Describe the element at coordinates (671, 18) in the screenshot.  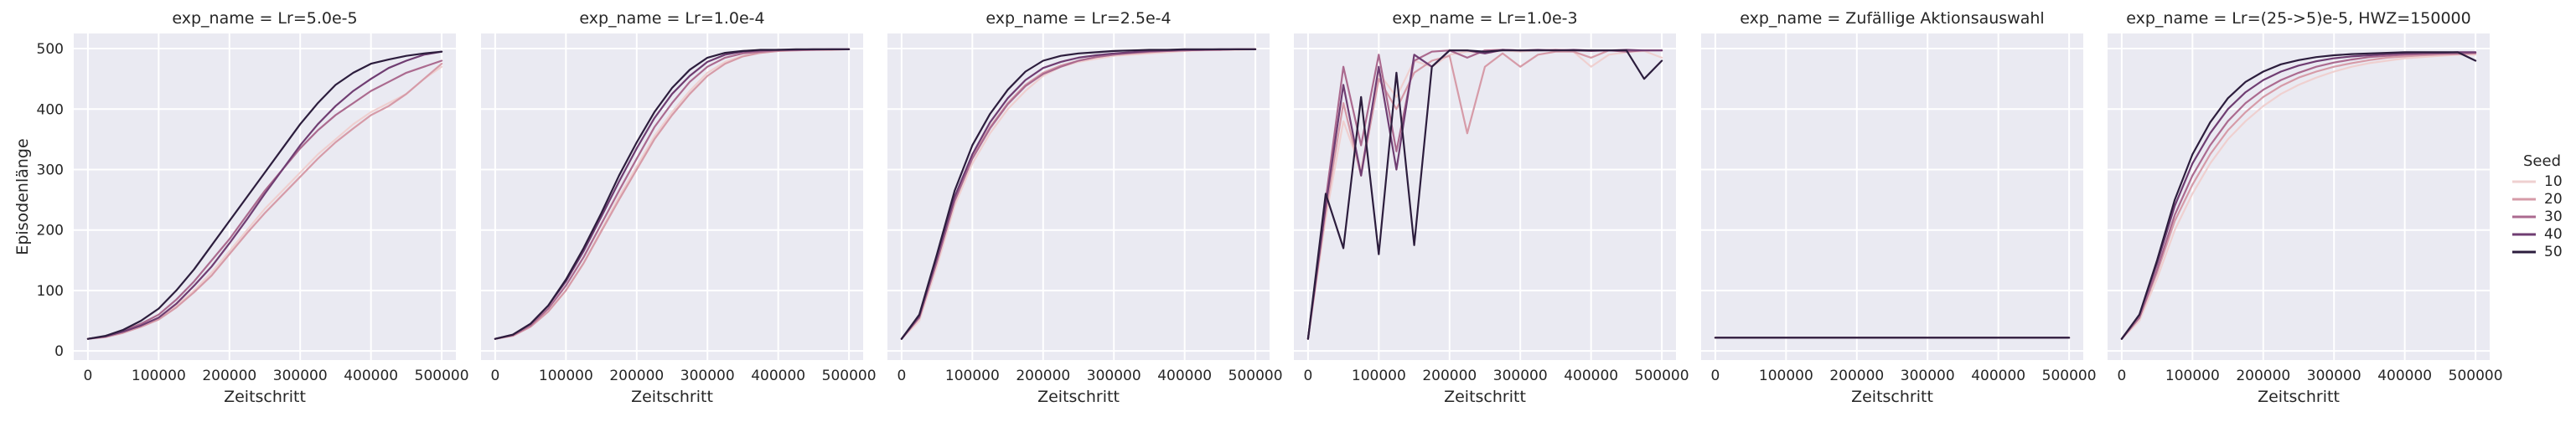
I see `panel-title: exp_name = Lr=1.0e-4` at that location.